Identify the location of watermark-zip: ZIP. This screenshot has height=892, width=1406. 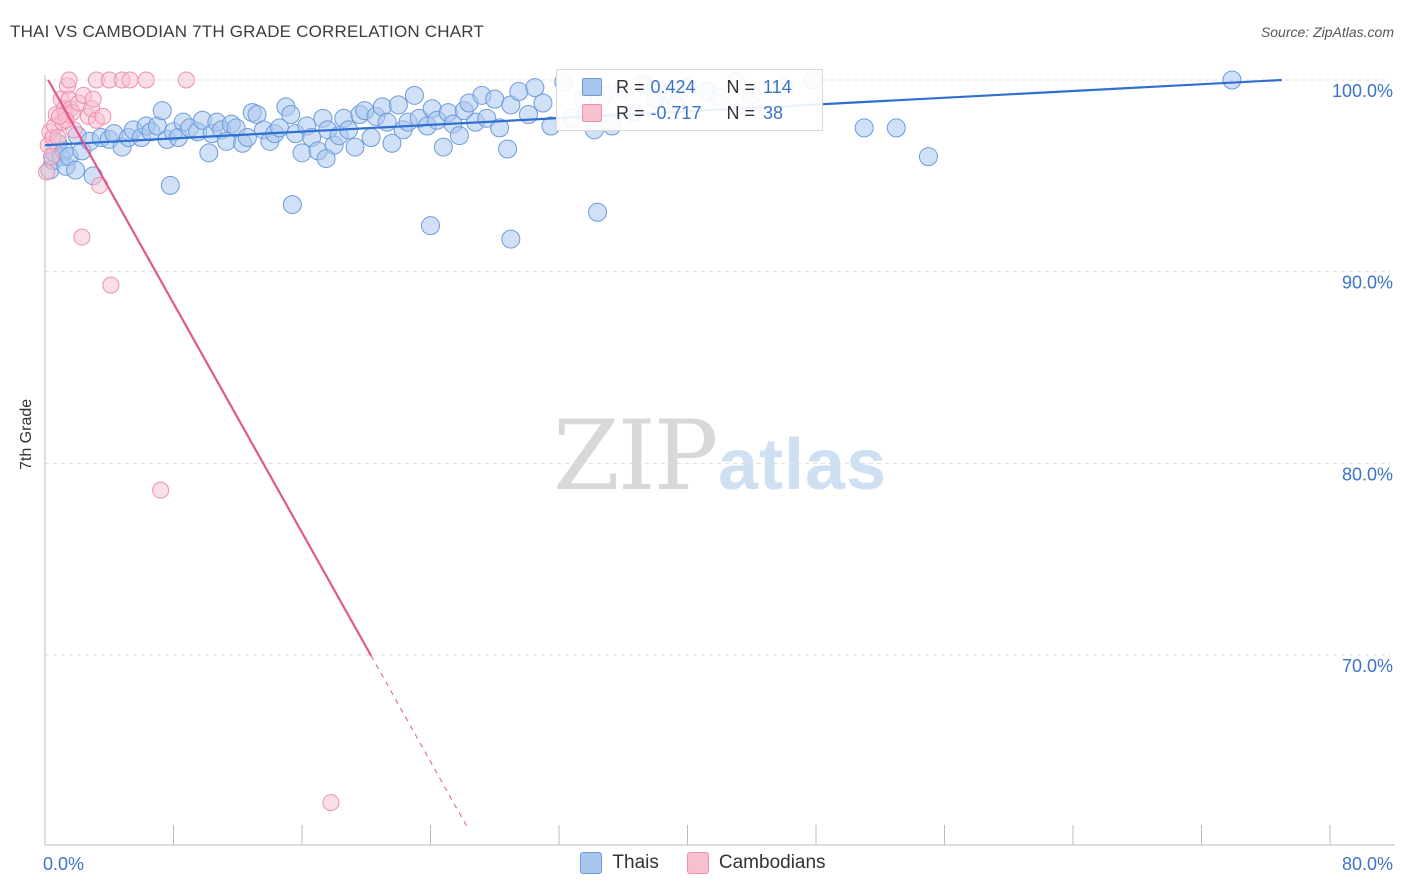
(635, 456).